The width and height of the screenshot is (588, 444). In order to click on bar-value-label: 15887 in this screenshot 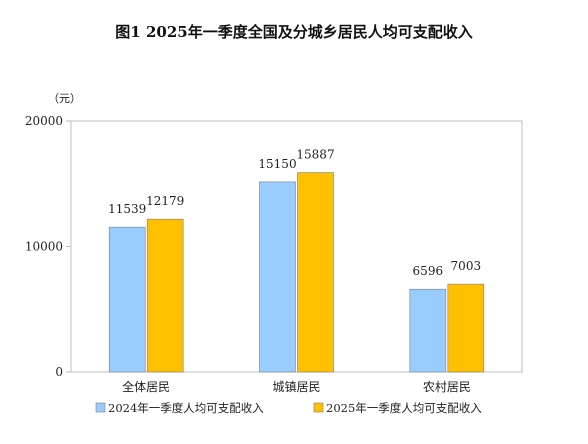, I will do `click(315, 155)`.